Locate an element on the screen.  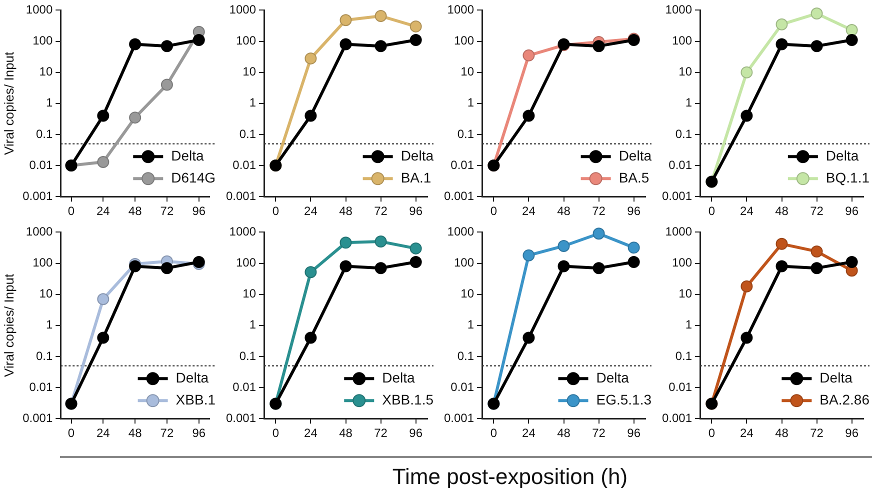
legend-label: BA.1 is located at coordinates (416, 177).